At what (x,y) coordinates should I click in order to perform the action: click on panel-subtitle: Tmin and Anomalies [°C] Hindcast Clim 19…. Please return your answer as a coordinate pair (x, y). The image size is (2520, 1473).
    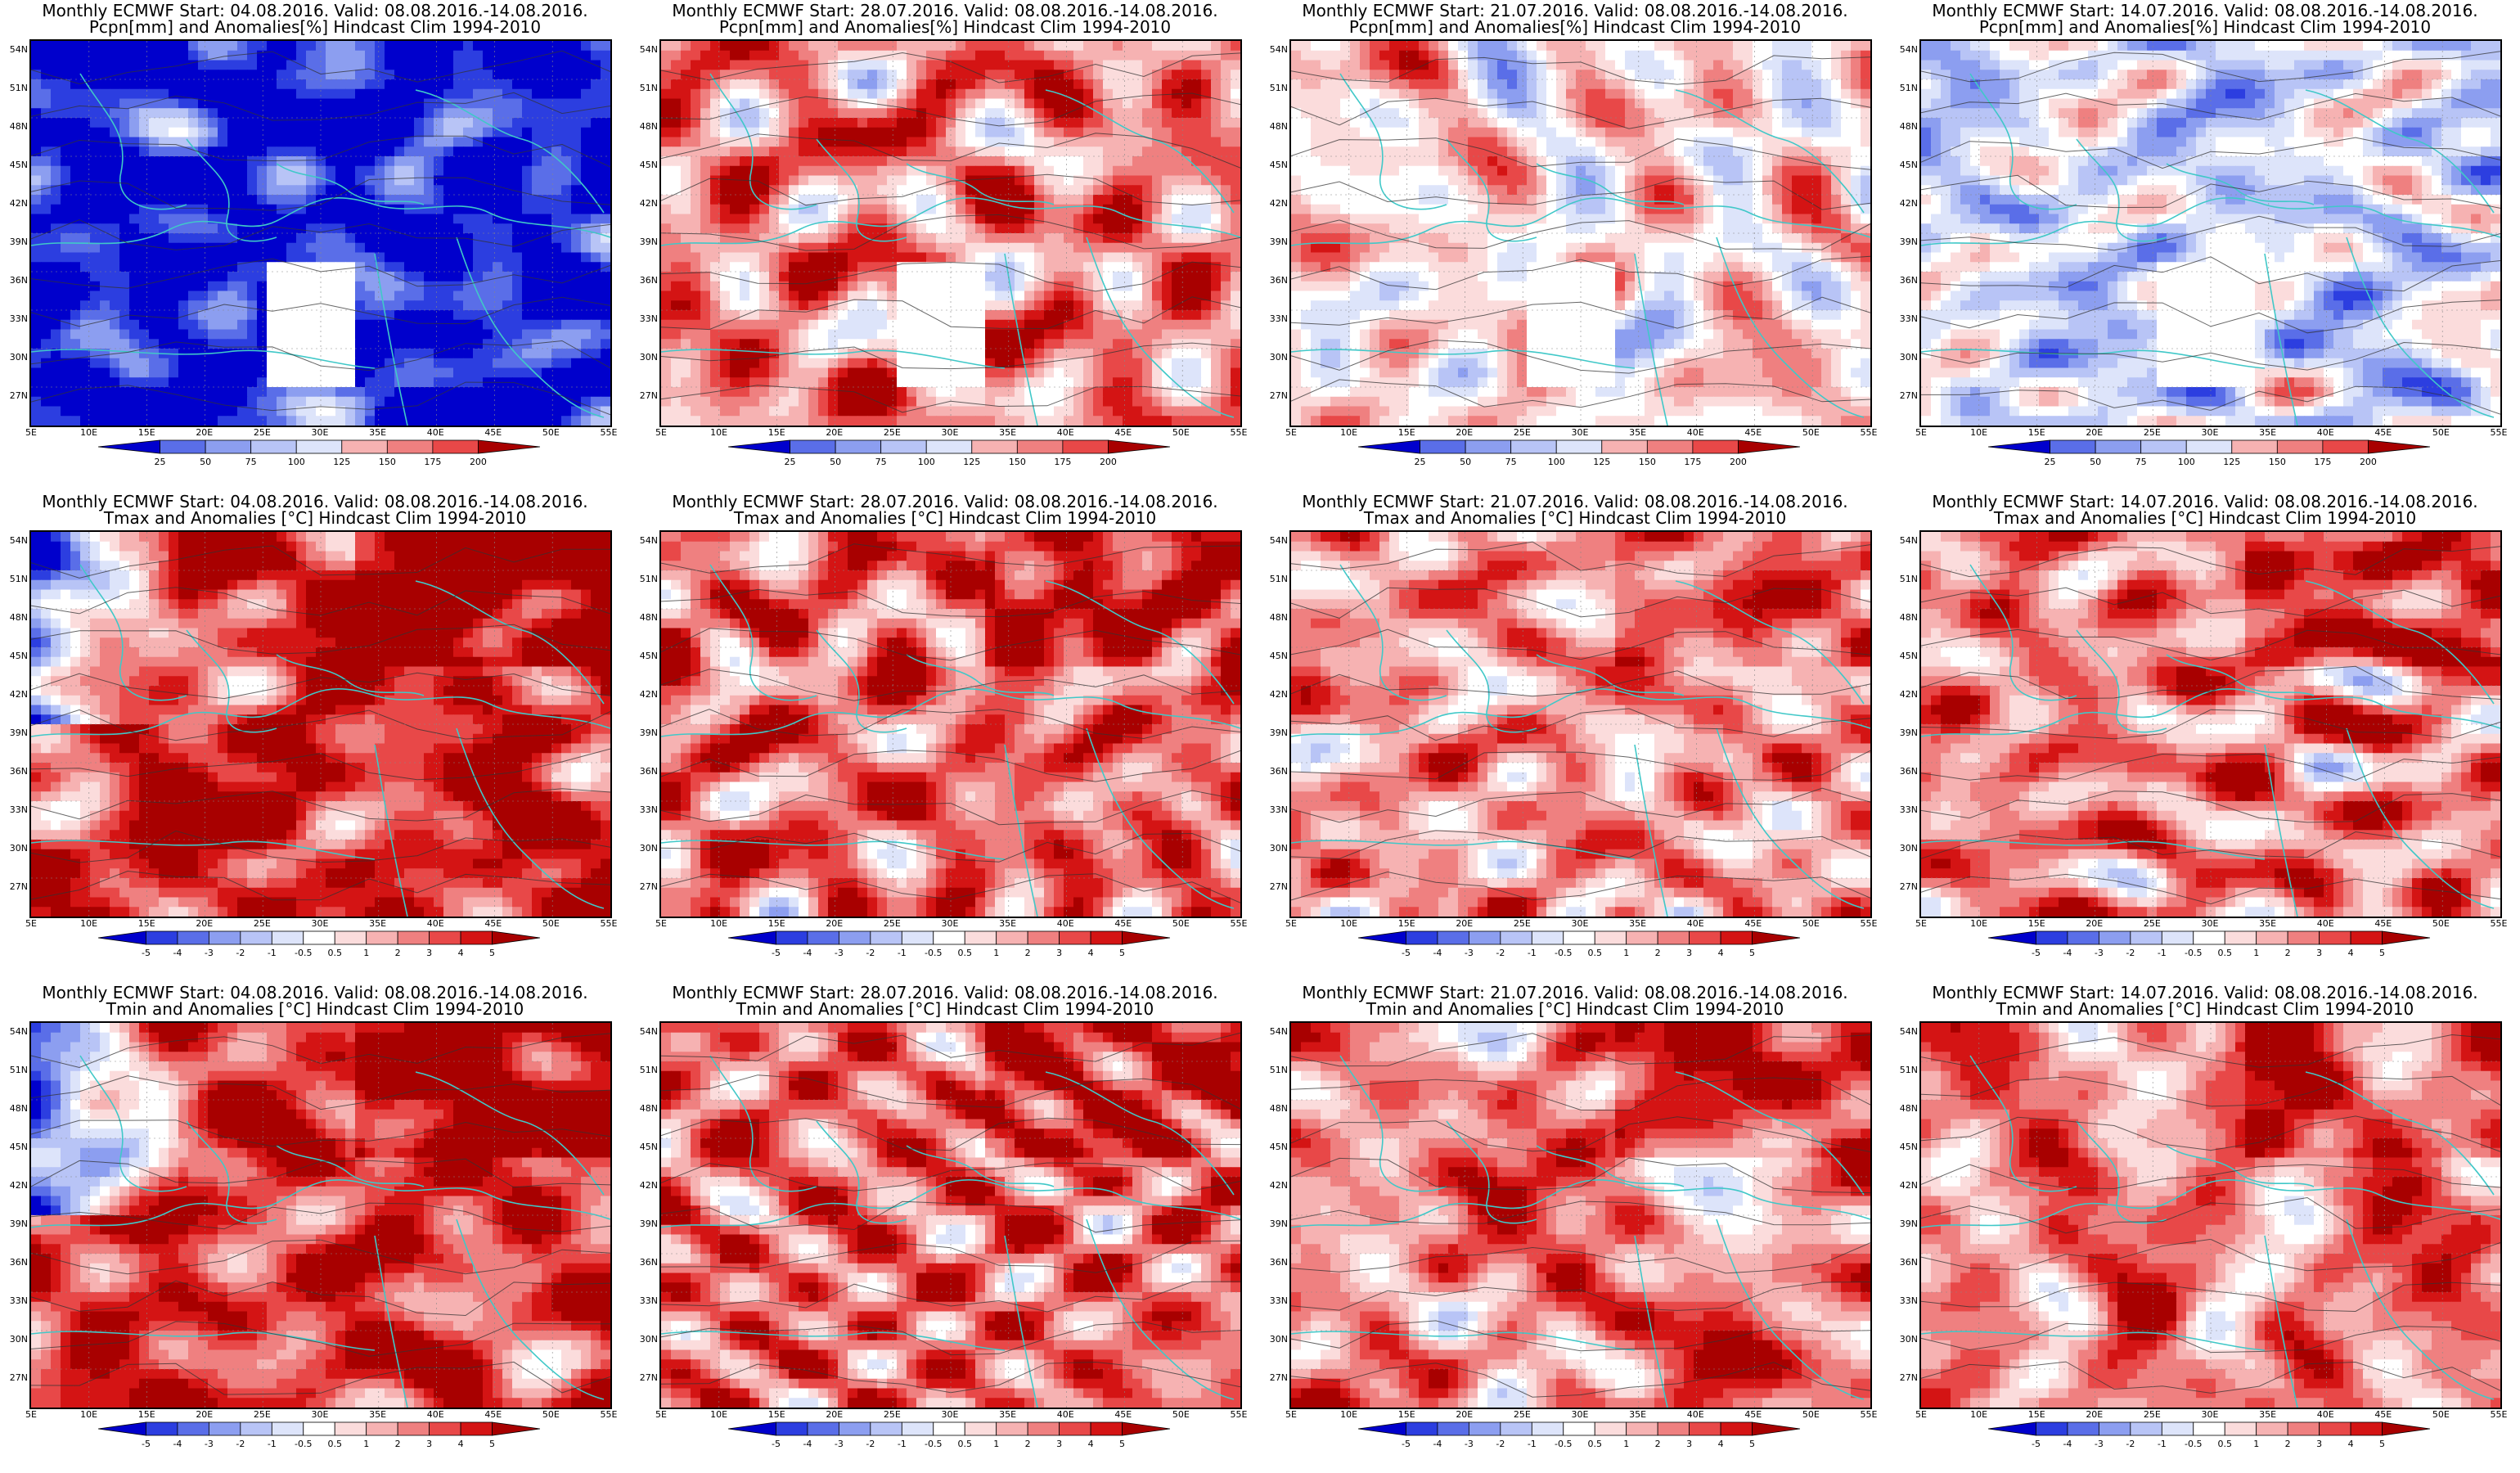
    Looking at the image, I should click on (1575, 1009).